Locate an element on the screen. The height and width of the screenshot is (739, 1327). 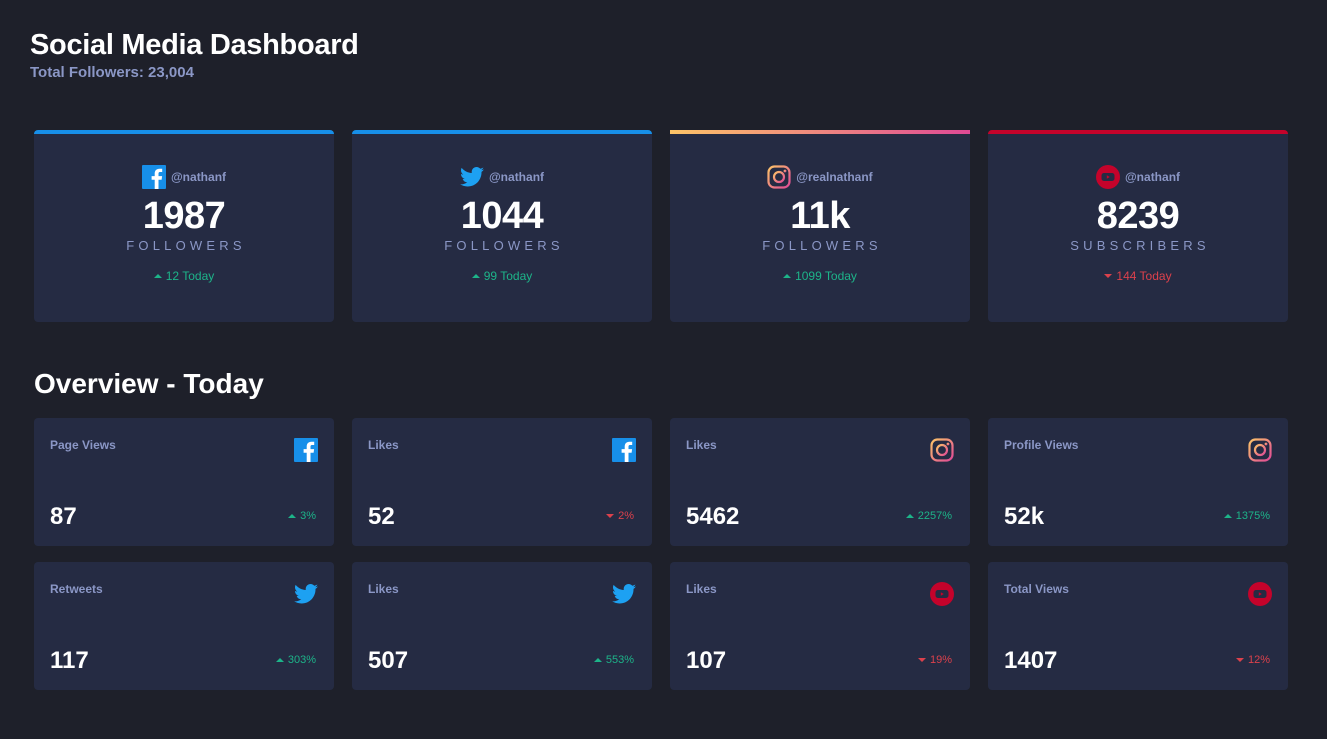
follower-count: 11k is located at coordinates (820, 216).